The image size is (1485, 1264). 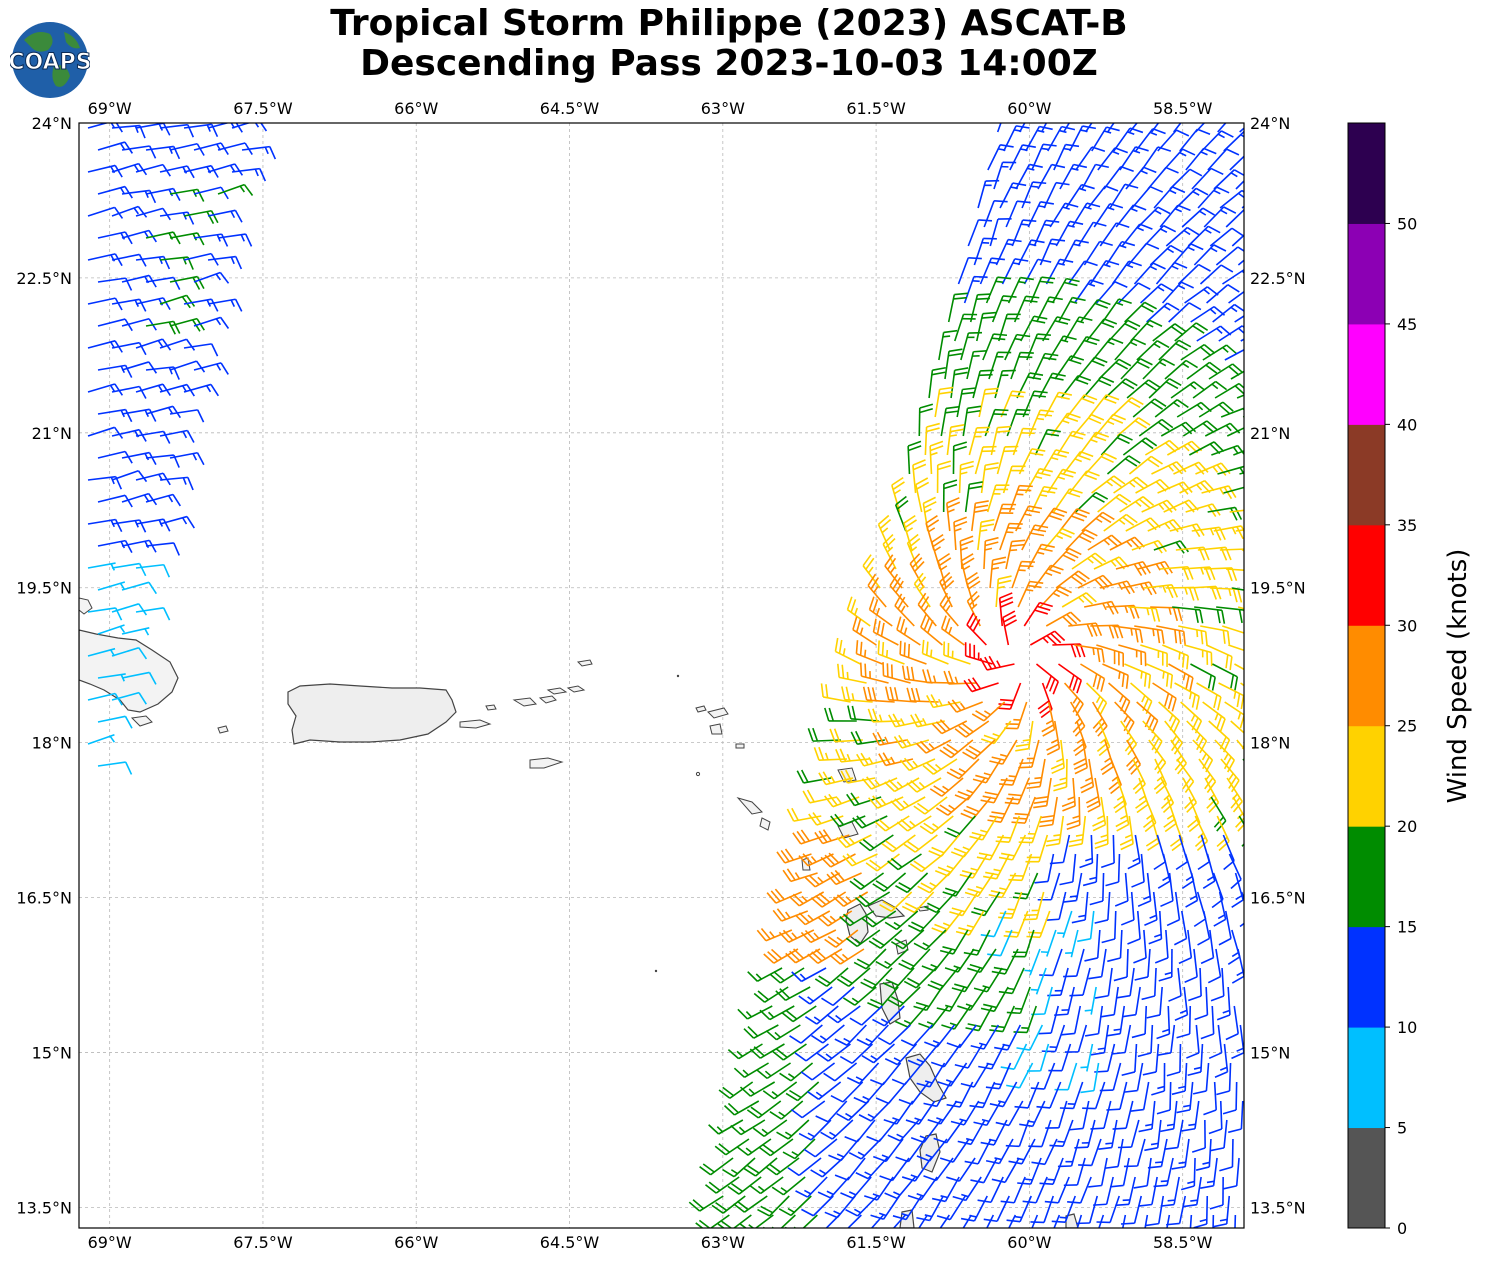 What do you see at coordinates (1366, 274) in the screenshot?
I see `colorbar-segment` at bounding box center [1366, 274].